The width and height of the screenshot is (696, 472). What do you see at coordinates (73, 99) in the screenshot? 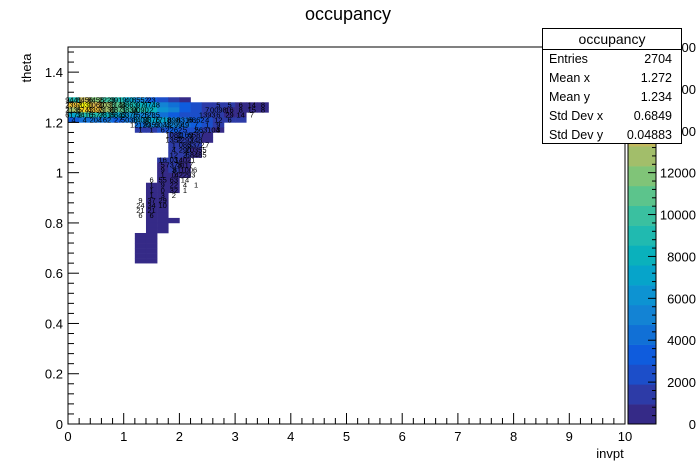
I see `cell-label: 9441` at bounding box center [73, 99].